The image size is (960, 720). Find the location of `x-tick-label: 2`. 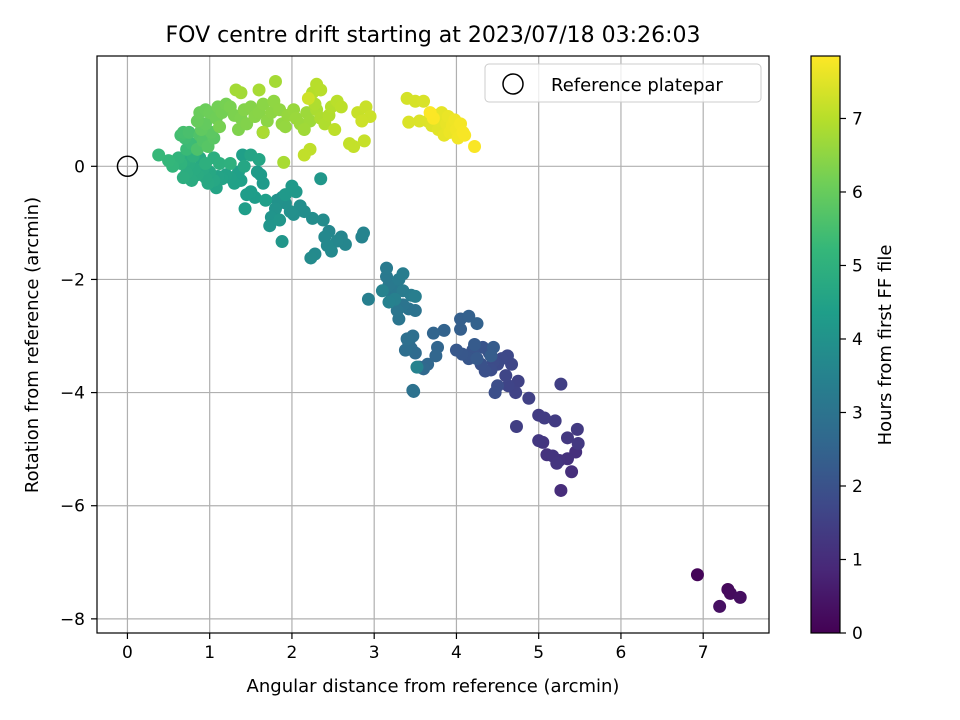

x-tick-label: 2 is located at coordinates (292, 653).